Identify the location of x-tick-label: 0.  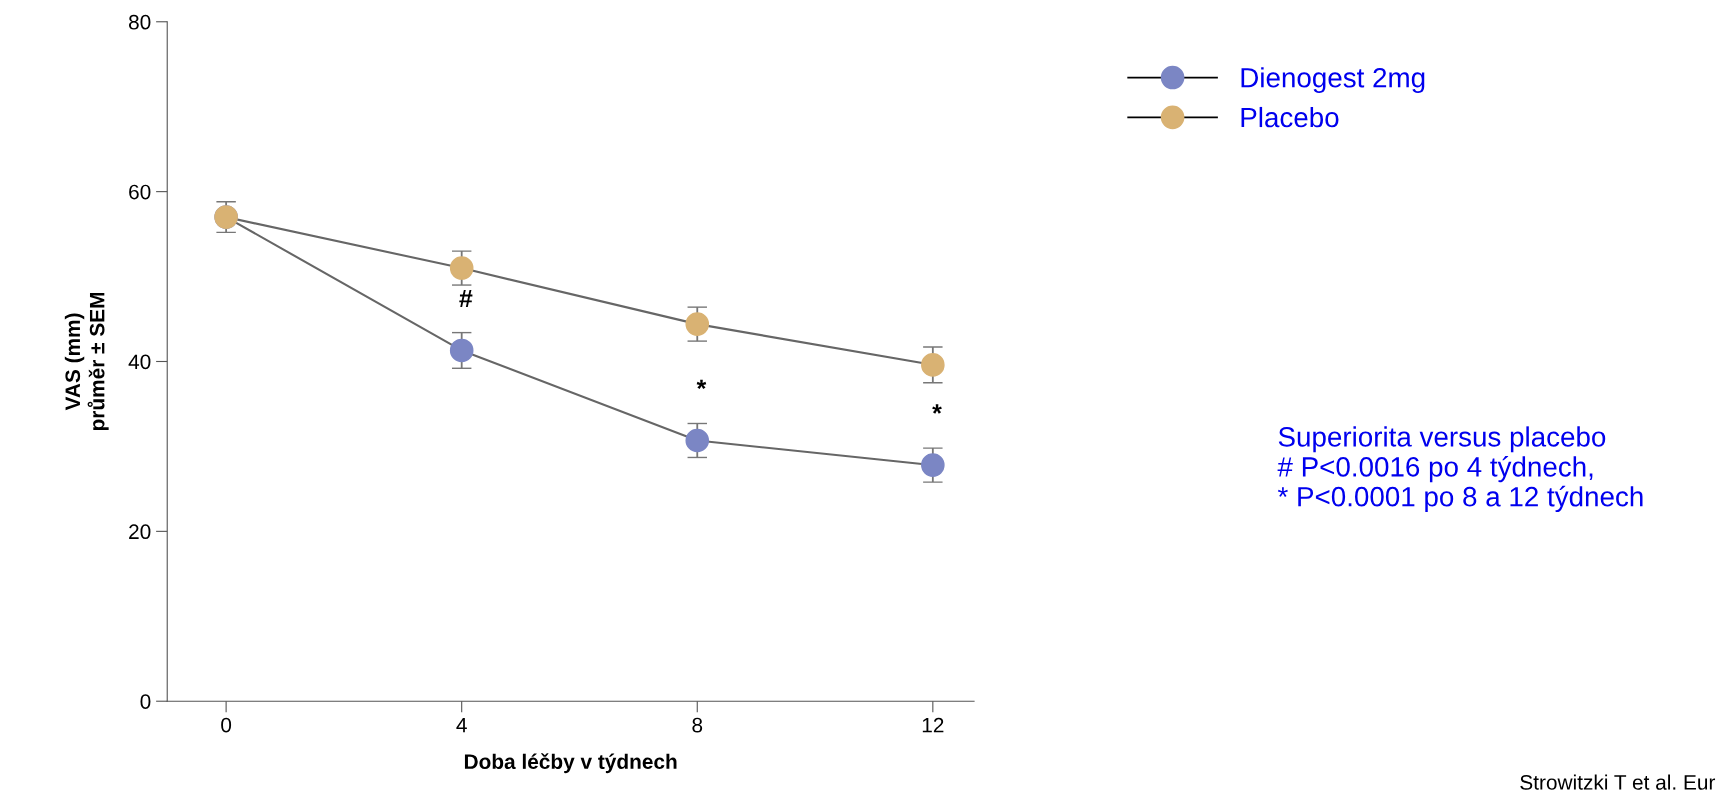
(226, 725).